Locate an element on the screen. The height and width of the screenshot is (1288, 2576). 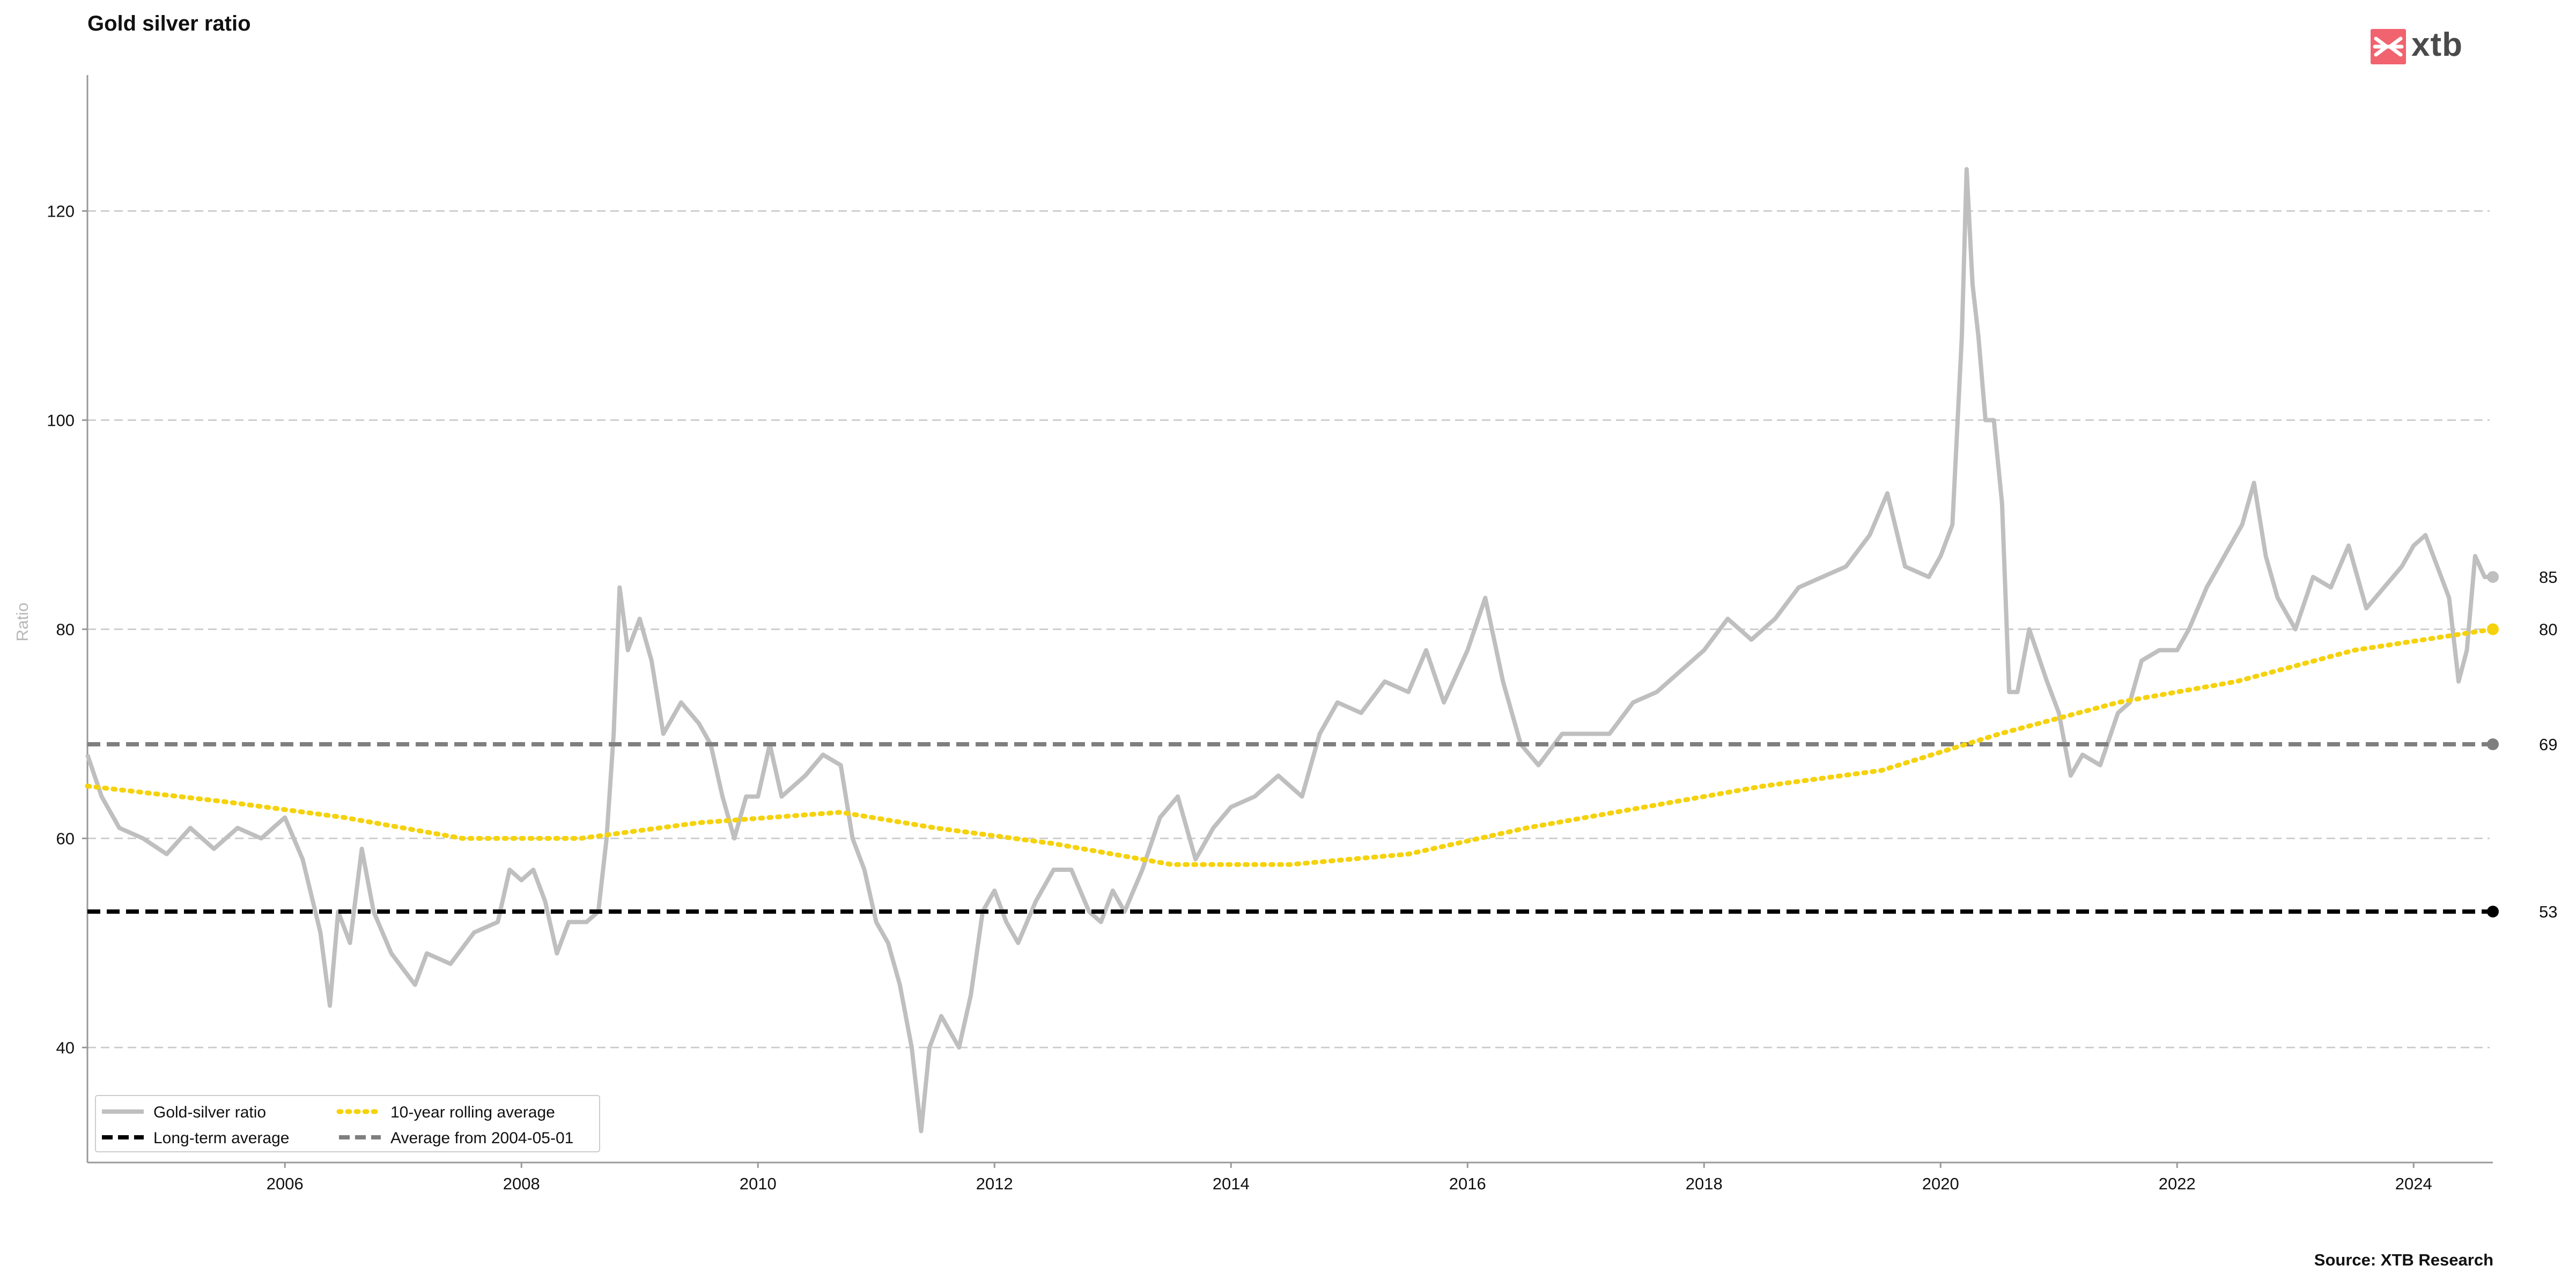
source-note: Source: XTB Research is located at coordinates (2404, 1259).